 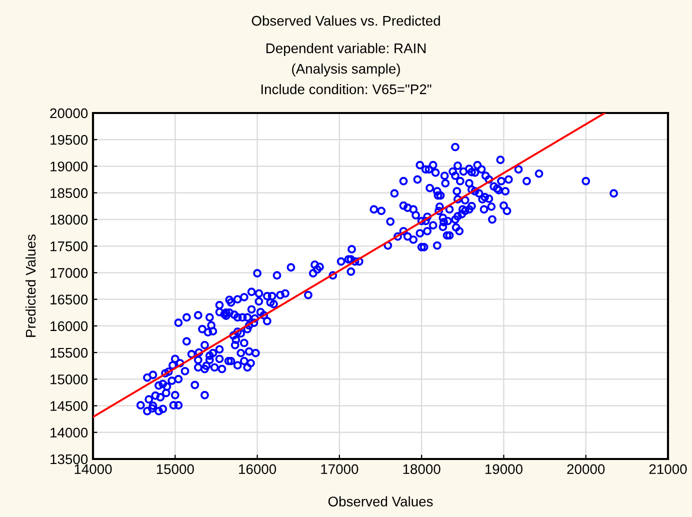 What do you see at coordinates (69, 113) in the screenshot?
I see `y-tick-label: 20000` at bounding box center [69, 113].